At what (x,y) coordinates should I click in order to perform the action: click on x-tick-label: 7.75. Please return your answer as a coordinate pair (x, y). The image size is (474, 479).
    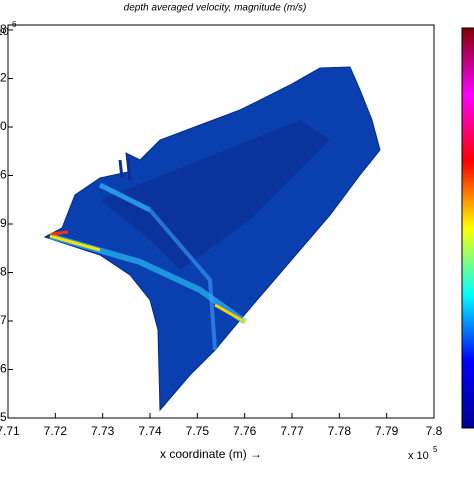
    Looking at the image, I should click on (198, 431).